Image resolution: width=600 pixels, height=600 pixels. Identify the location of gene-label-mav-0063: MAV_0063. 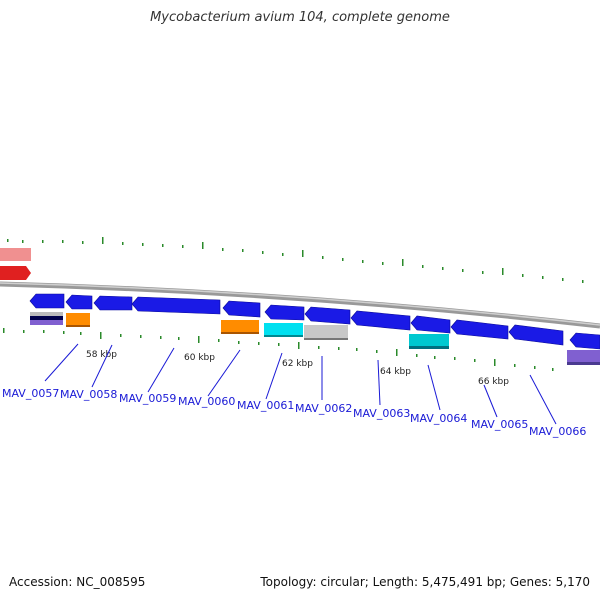
(381, 413).